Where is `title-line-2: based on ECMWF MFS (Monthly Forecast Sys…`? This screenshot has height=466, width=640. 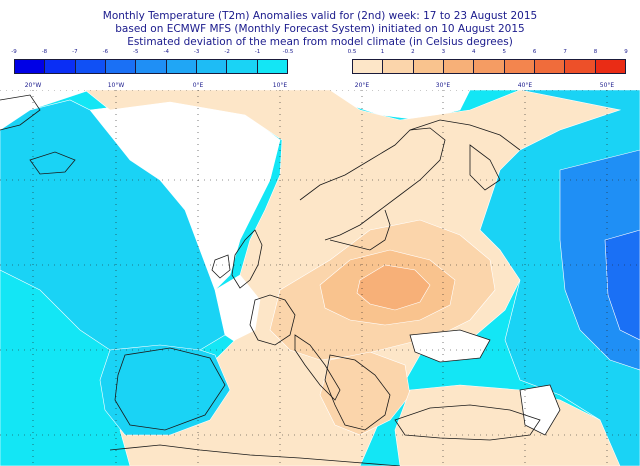
title-line-2: based on ECMWF MFS (Monthly Forecast Sys… is located at coordinates (320, 29).